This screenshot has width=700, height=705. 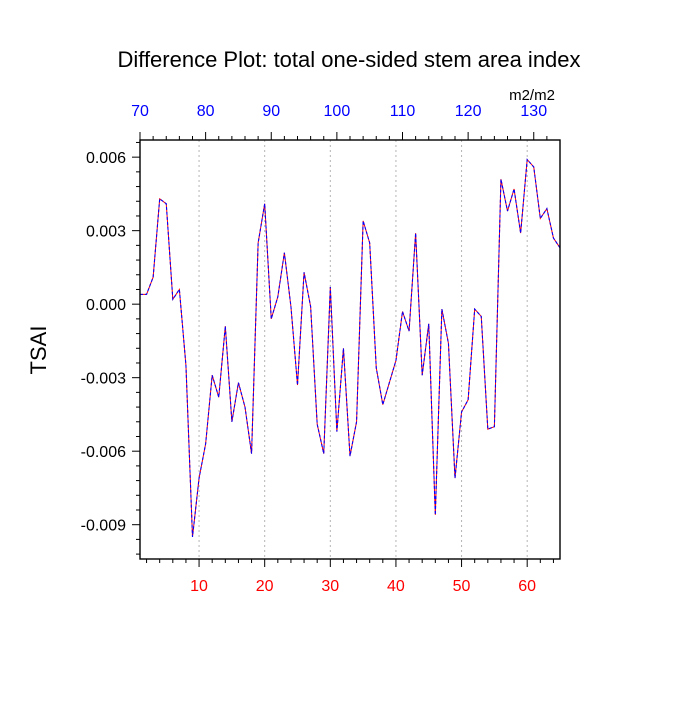 What do you see at coordinates (462, 586) in the screenshot?
I see `x-bottom-tick-label: 50` at bounding box center [462, 586].